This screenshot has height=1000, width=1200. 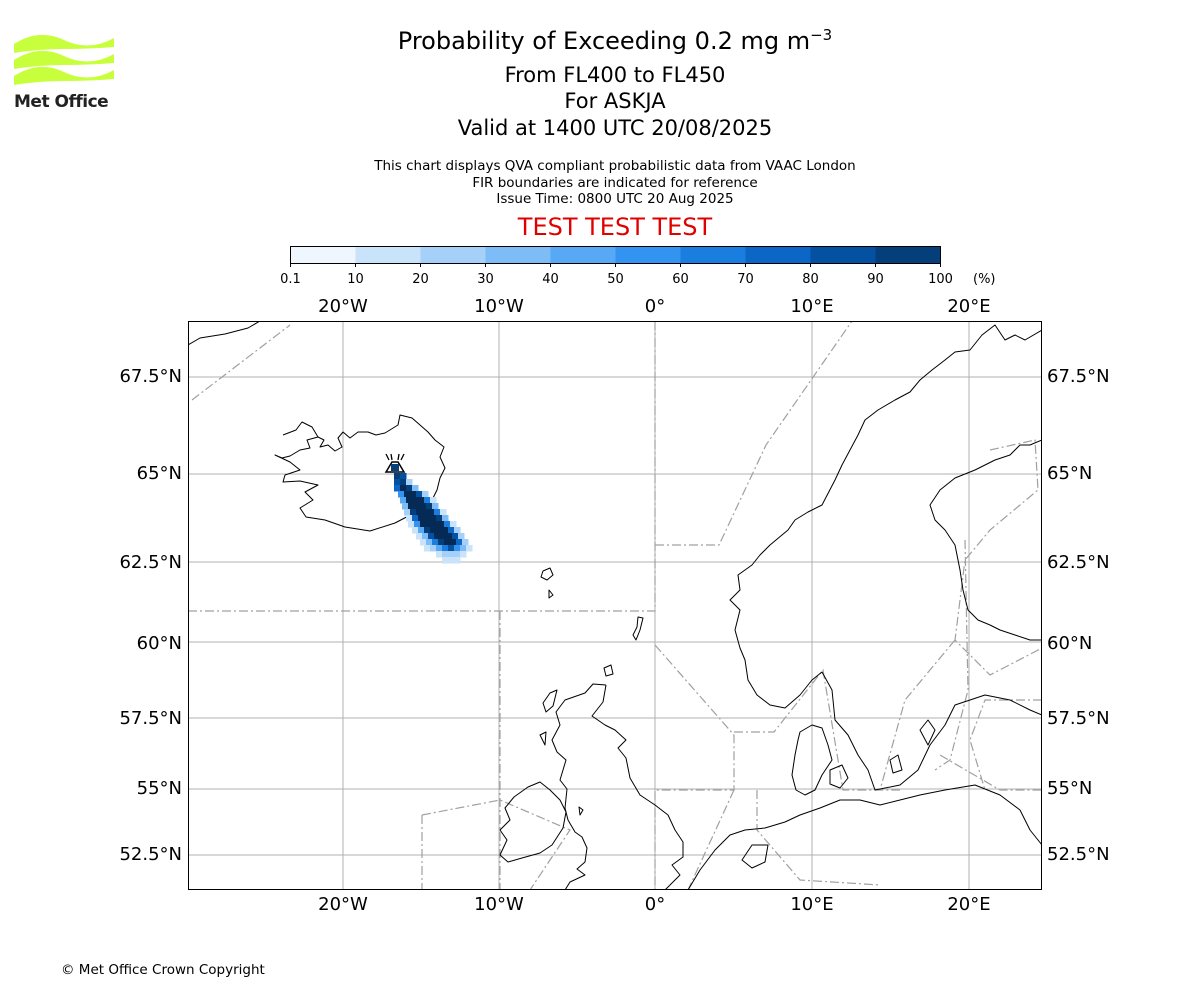 What do you see at coordinates (615, 128) in the screenshot?
I see `title-valid-time: Valid at 1400 UTC 20/08/2025` at bounding box center [615, 128].